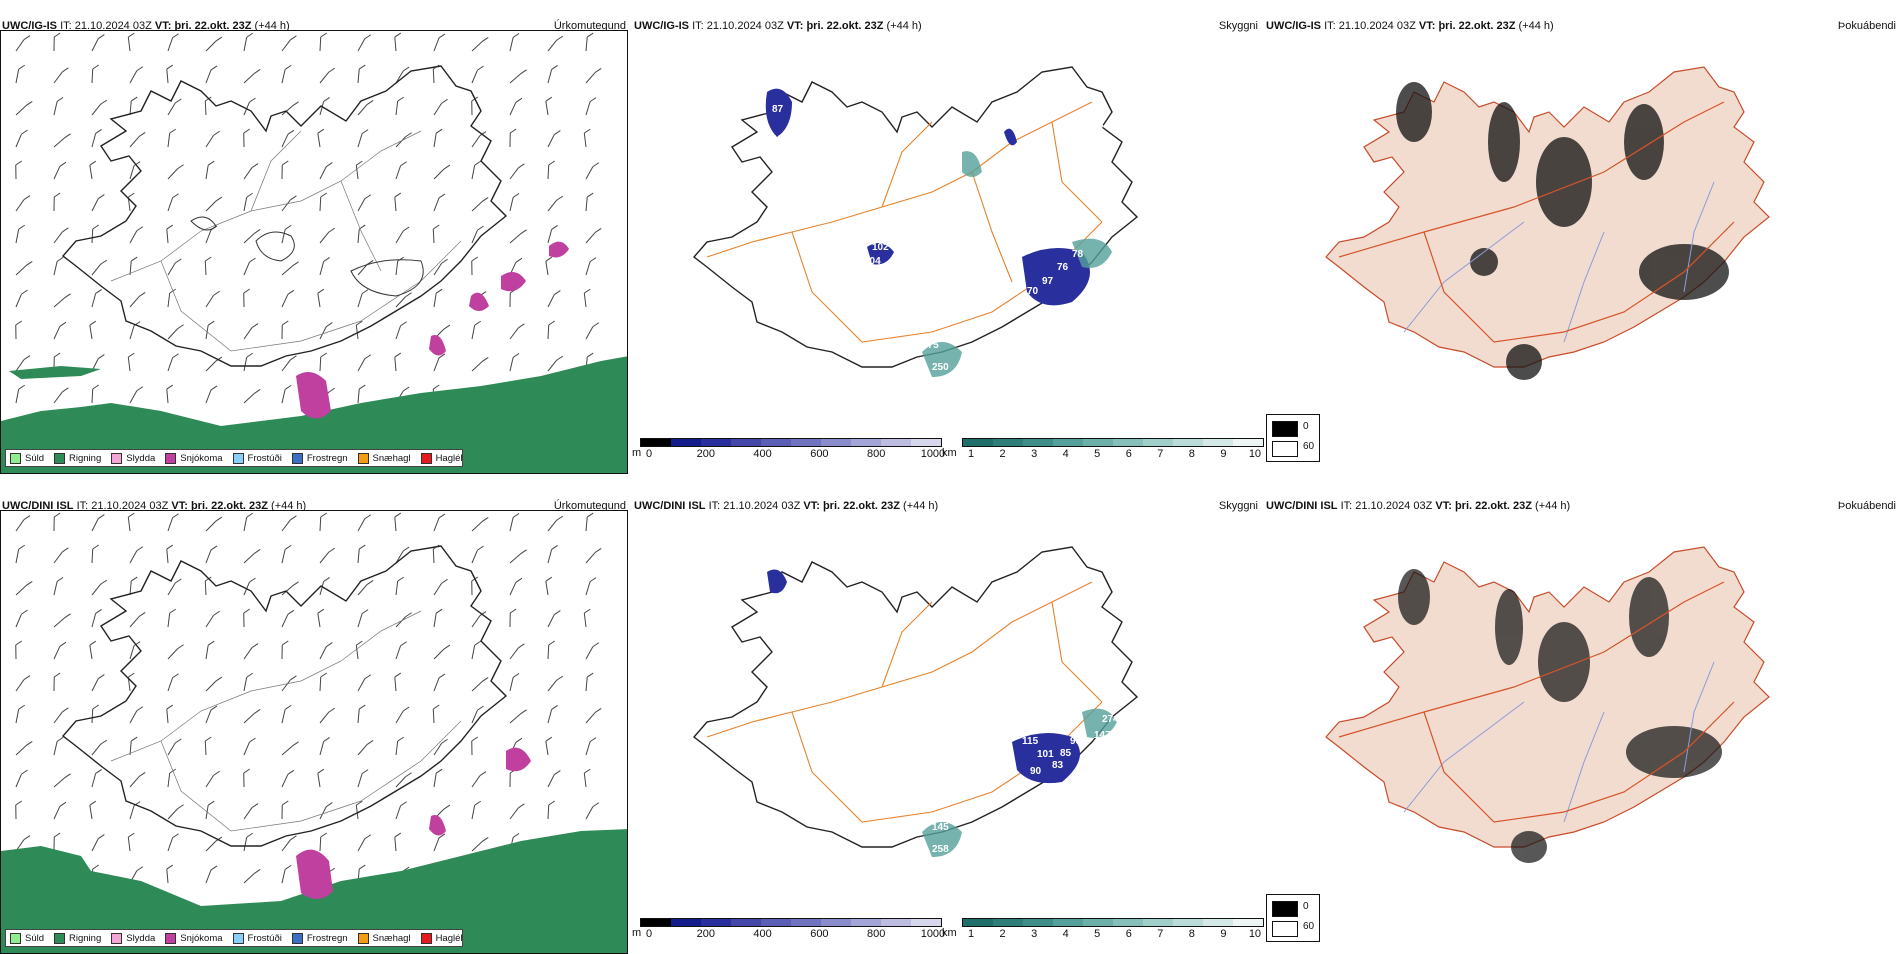 This screenshot has height=954, width=1900. I want to click on colorbar-tick: 800, so click(876, 934).